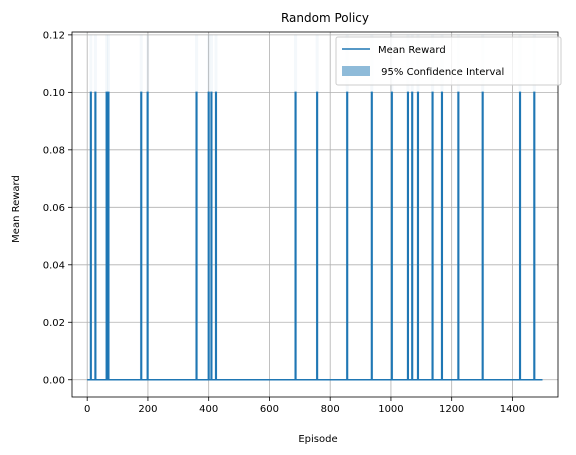 This screenshot has height=455, width=576. Describe the element at coordinates (330, 409) in the screenshot. I see `x-tick-label: 800` at that location.